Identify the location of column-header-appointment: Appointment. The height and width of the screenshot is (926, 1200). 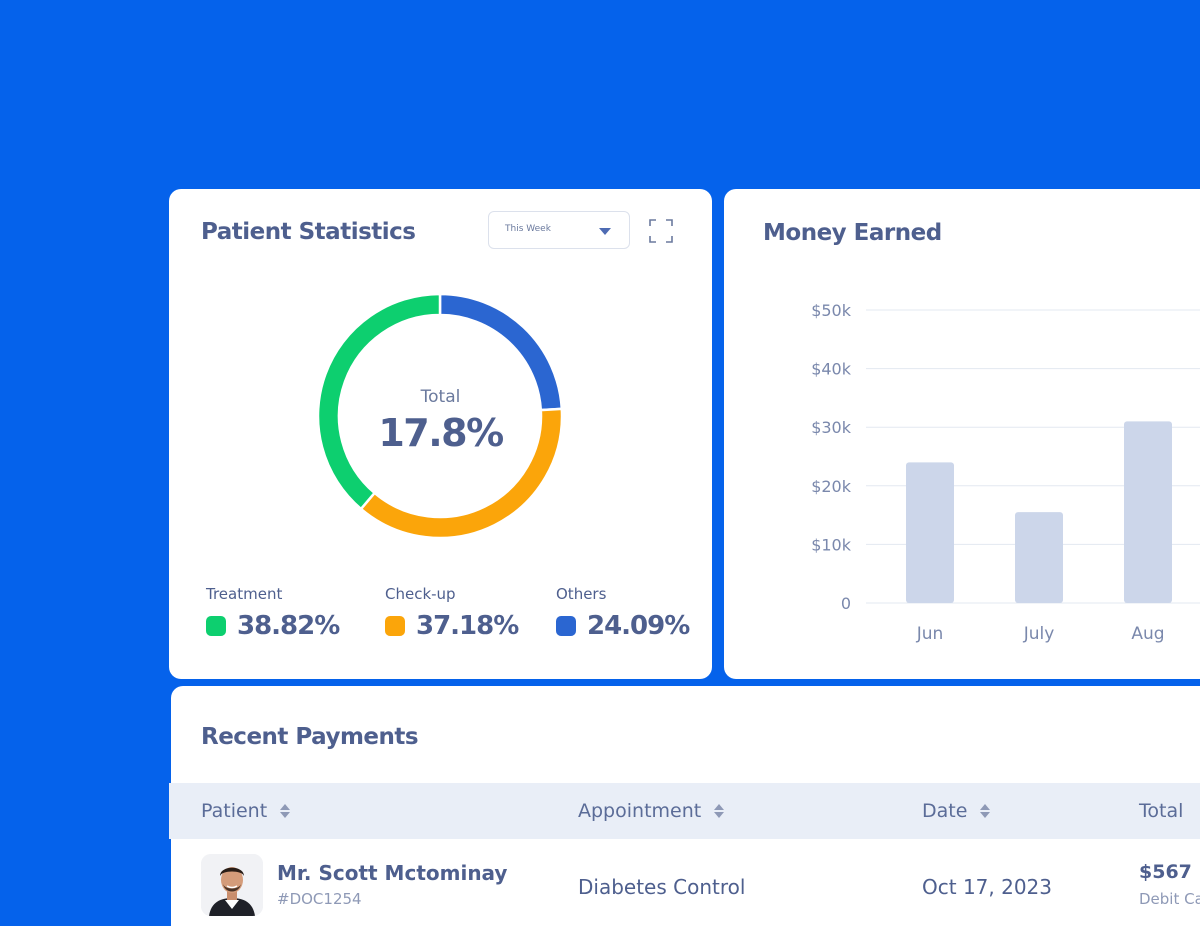
(651, 811).